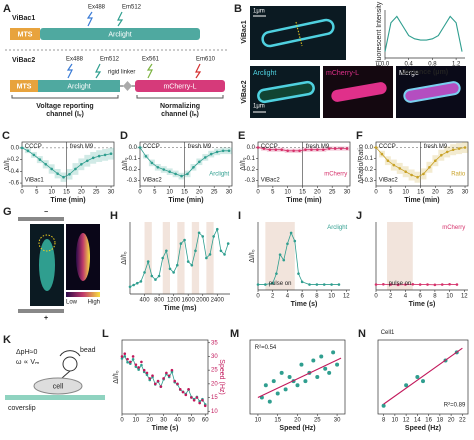 The height and width of the screenshot is (440, 474). What do you see at coordinates (259, 107) in the screenshot?
I see `scale-label: 1μm` at bounding box center [259, 107].